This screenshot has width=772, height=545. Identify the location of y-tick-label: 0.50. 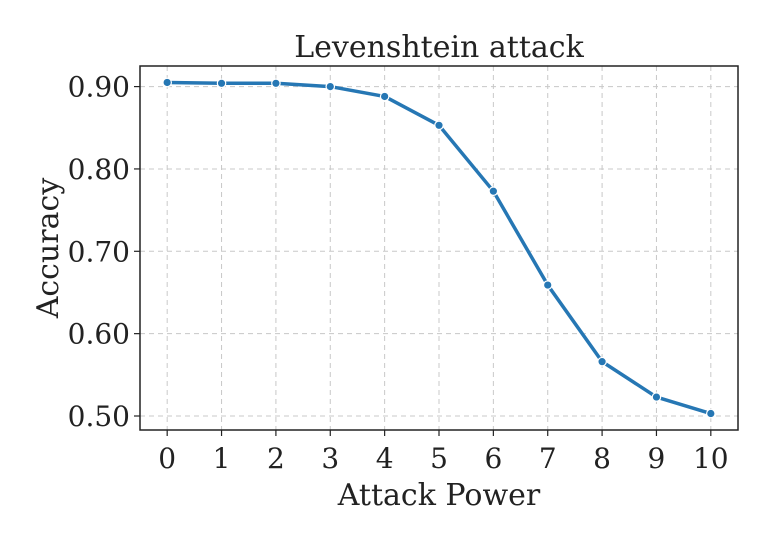
(99, 416).